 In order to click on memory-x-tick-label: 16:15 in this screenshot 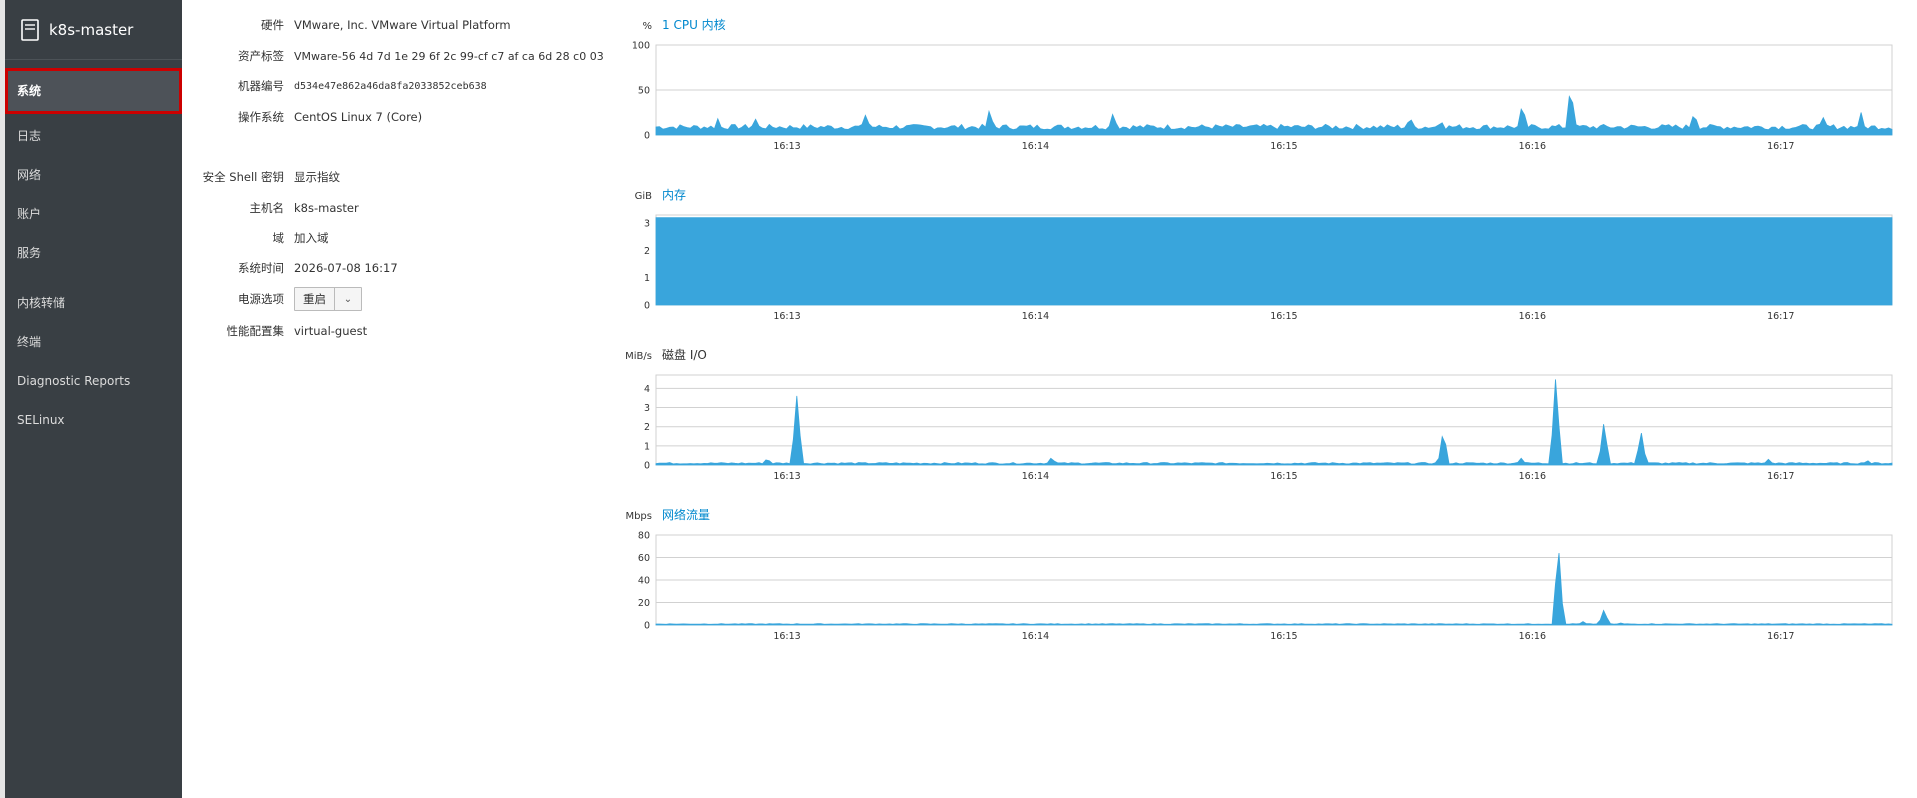, I will do `click(1283, 316)`.